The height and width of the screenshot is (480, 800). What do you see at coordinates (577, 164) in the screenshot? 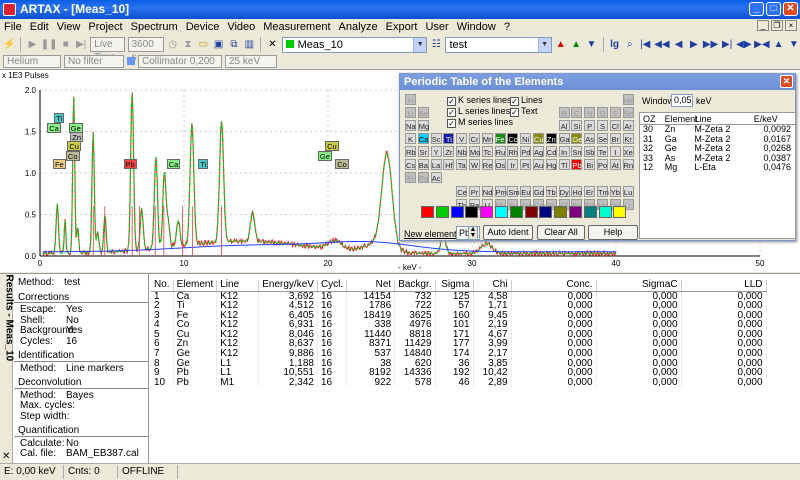
I see `element-pb: Pb` at bounding box center [577, 164].